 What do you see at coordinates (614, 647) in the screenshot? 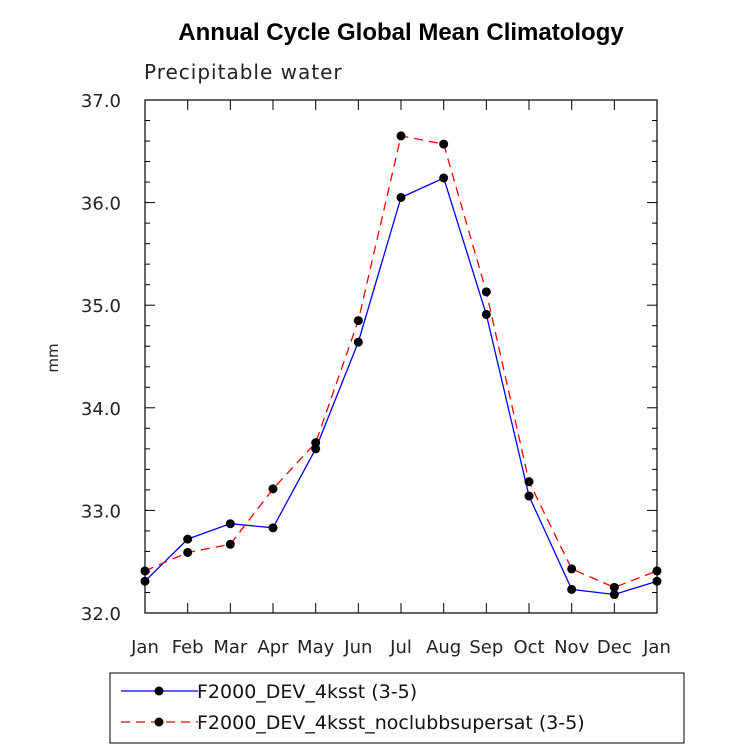
I see `x-tick-label: Dec` at bounding box center [614, 647].